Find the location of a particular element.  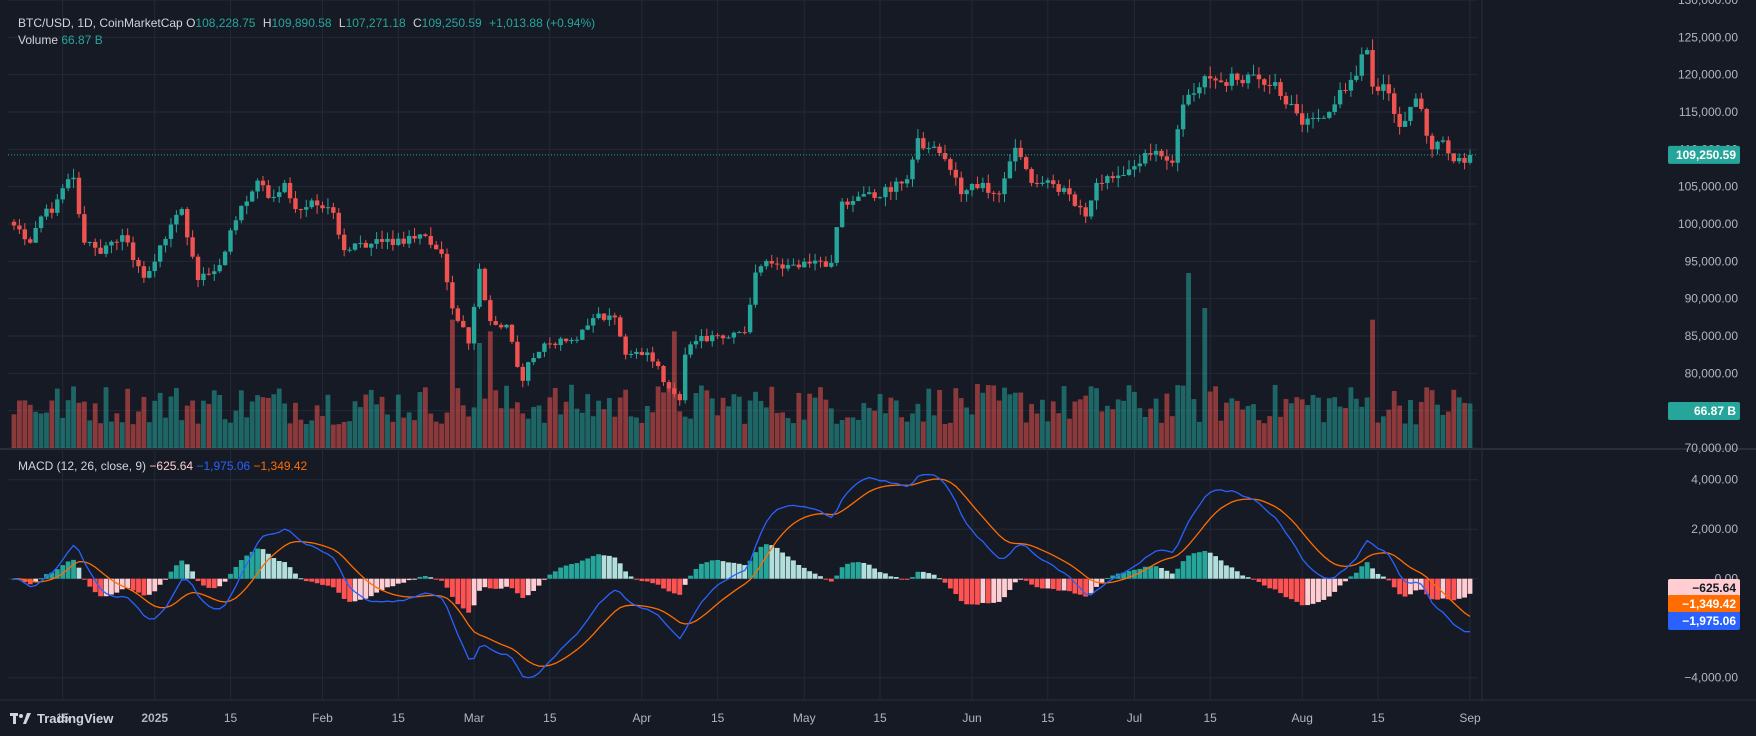

volume-label: Volume is located at coordinates (38, 40).